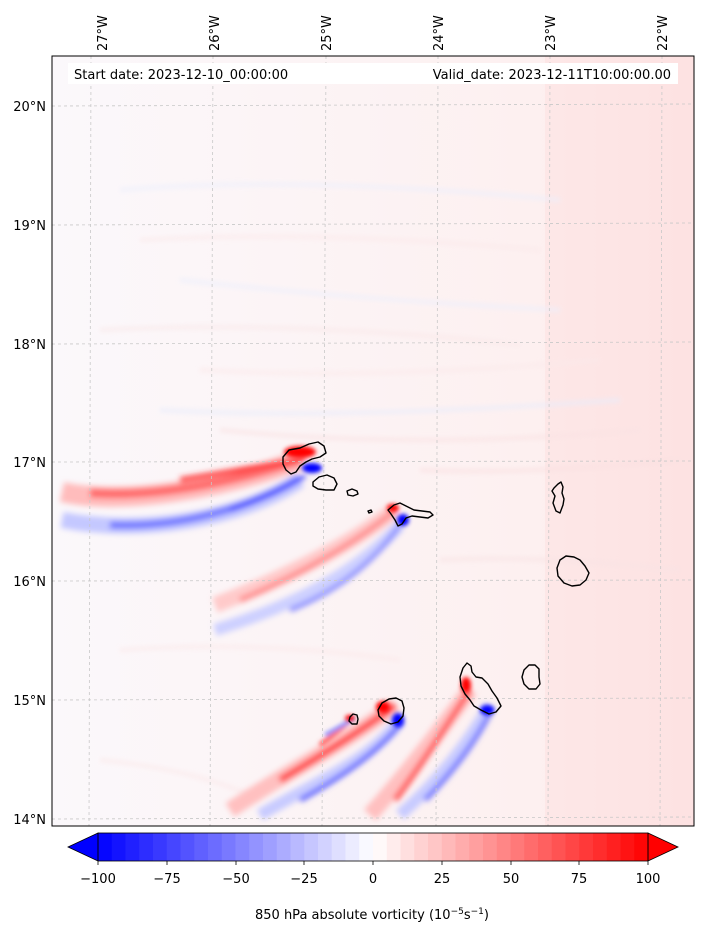 This screenshot has width=703, height=936. Describe the element at coordinates (327, 33) in the screenshot. I see `lon-label-25w: 25°W` at that location.